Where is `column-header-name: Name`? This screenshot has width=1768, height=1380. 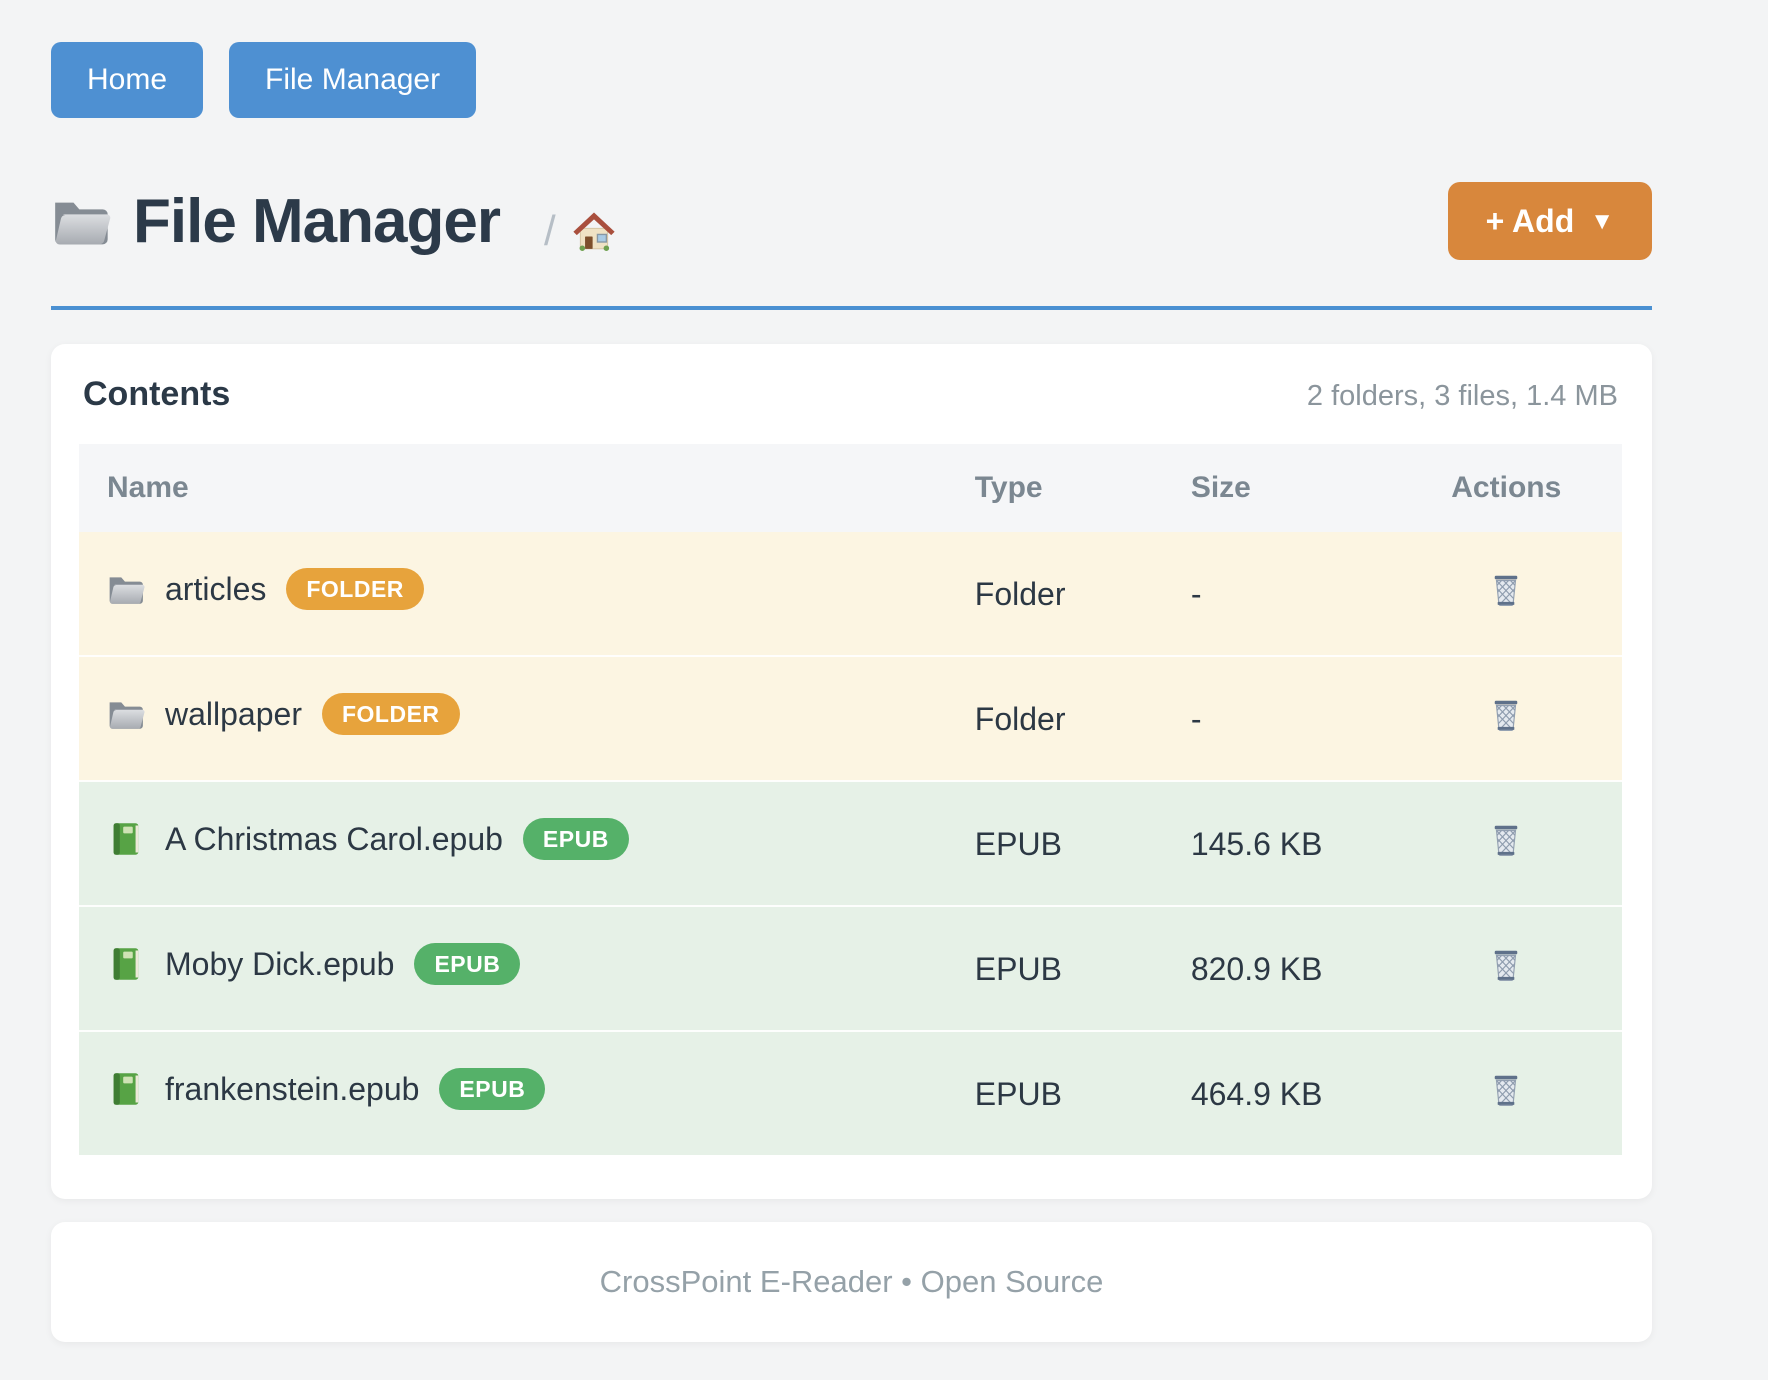 column-header-name: Name is located at coordinates (515, 488).